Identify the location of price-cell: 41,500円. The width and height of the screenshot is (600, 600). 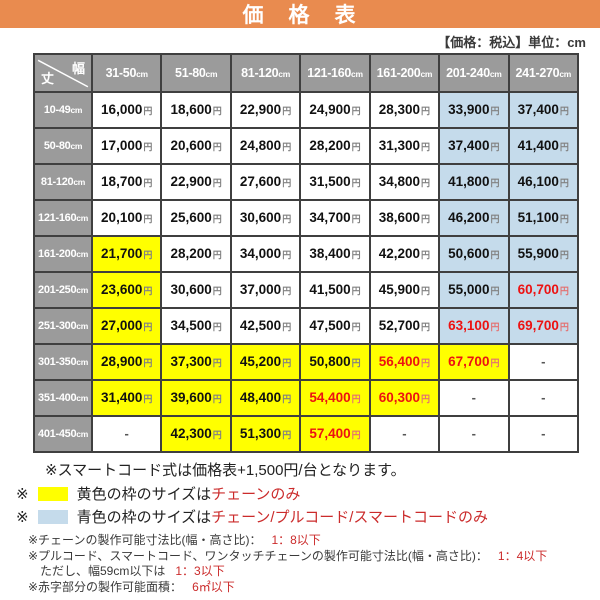
(335, 290).